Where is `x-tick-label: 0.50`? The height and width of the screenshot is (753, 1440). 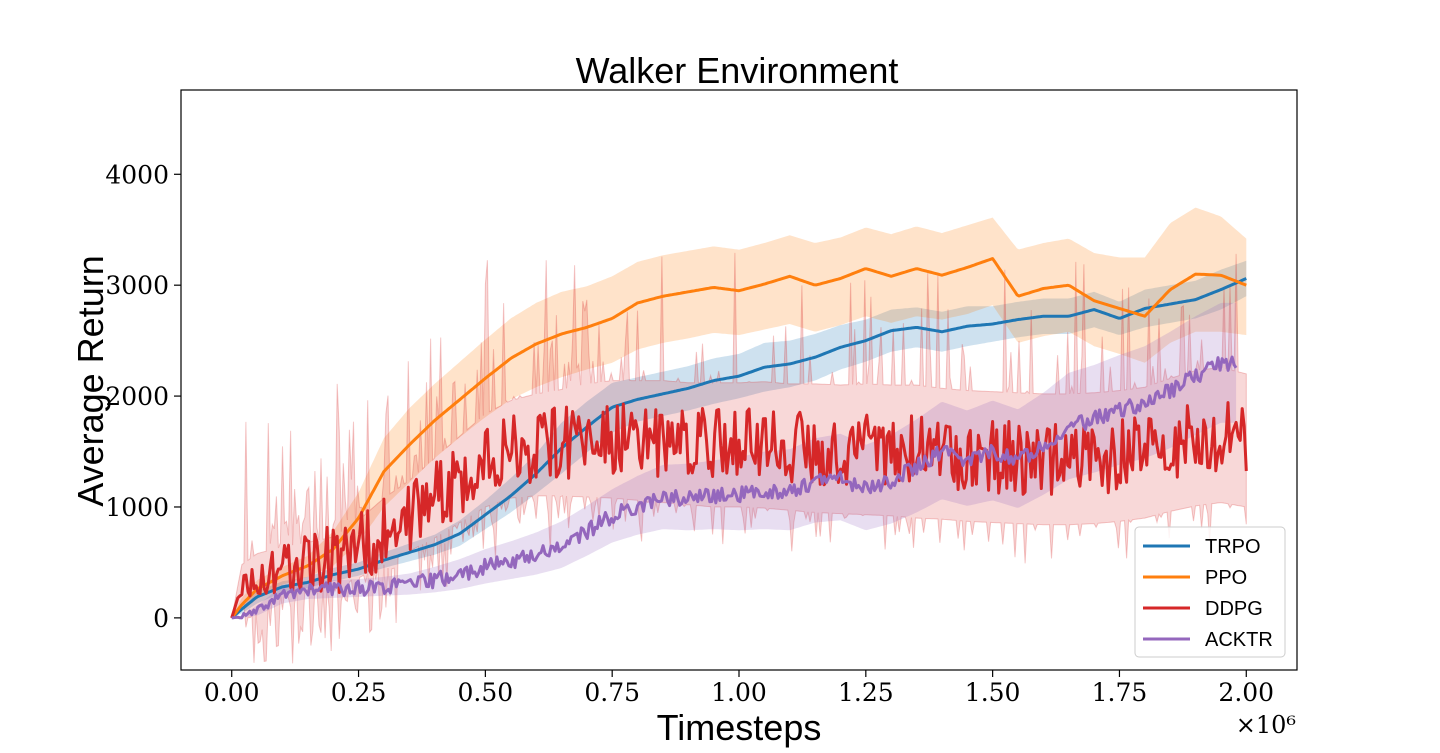 x-tick-label: 0.50 is located at coordinates (486, 692).